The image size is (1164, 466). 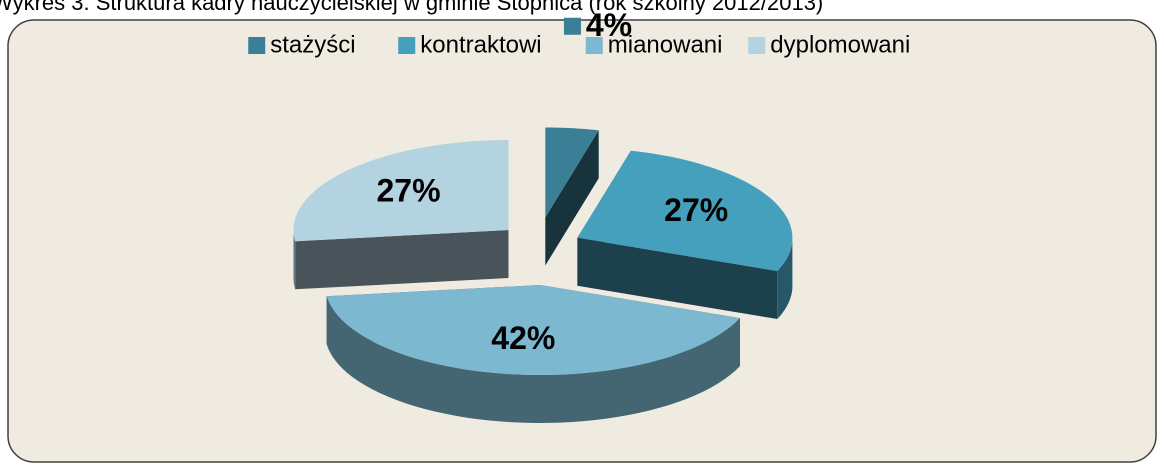 I want to click on legend-label: stażyści, so click(x=312, y=44).